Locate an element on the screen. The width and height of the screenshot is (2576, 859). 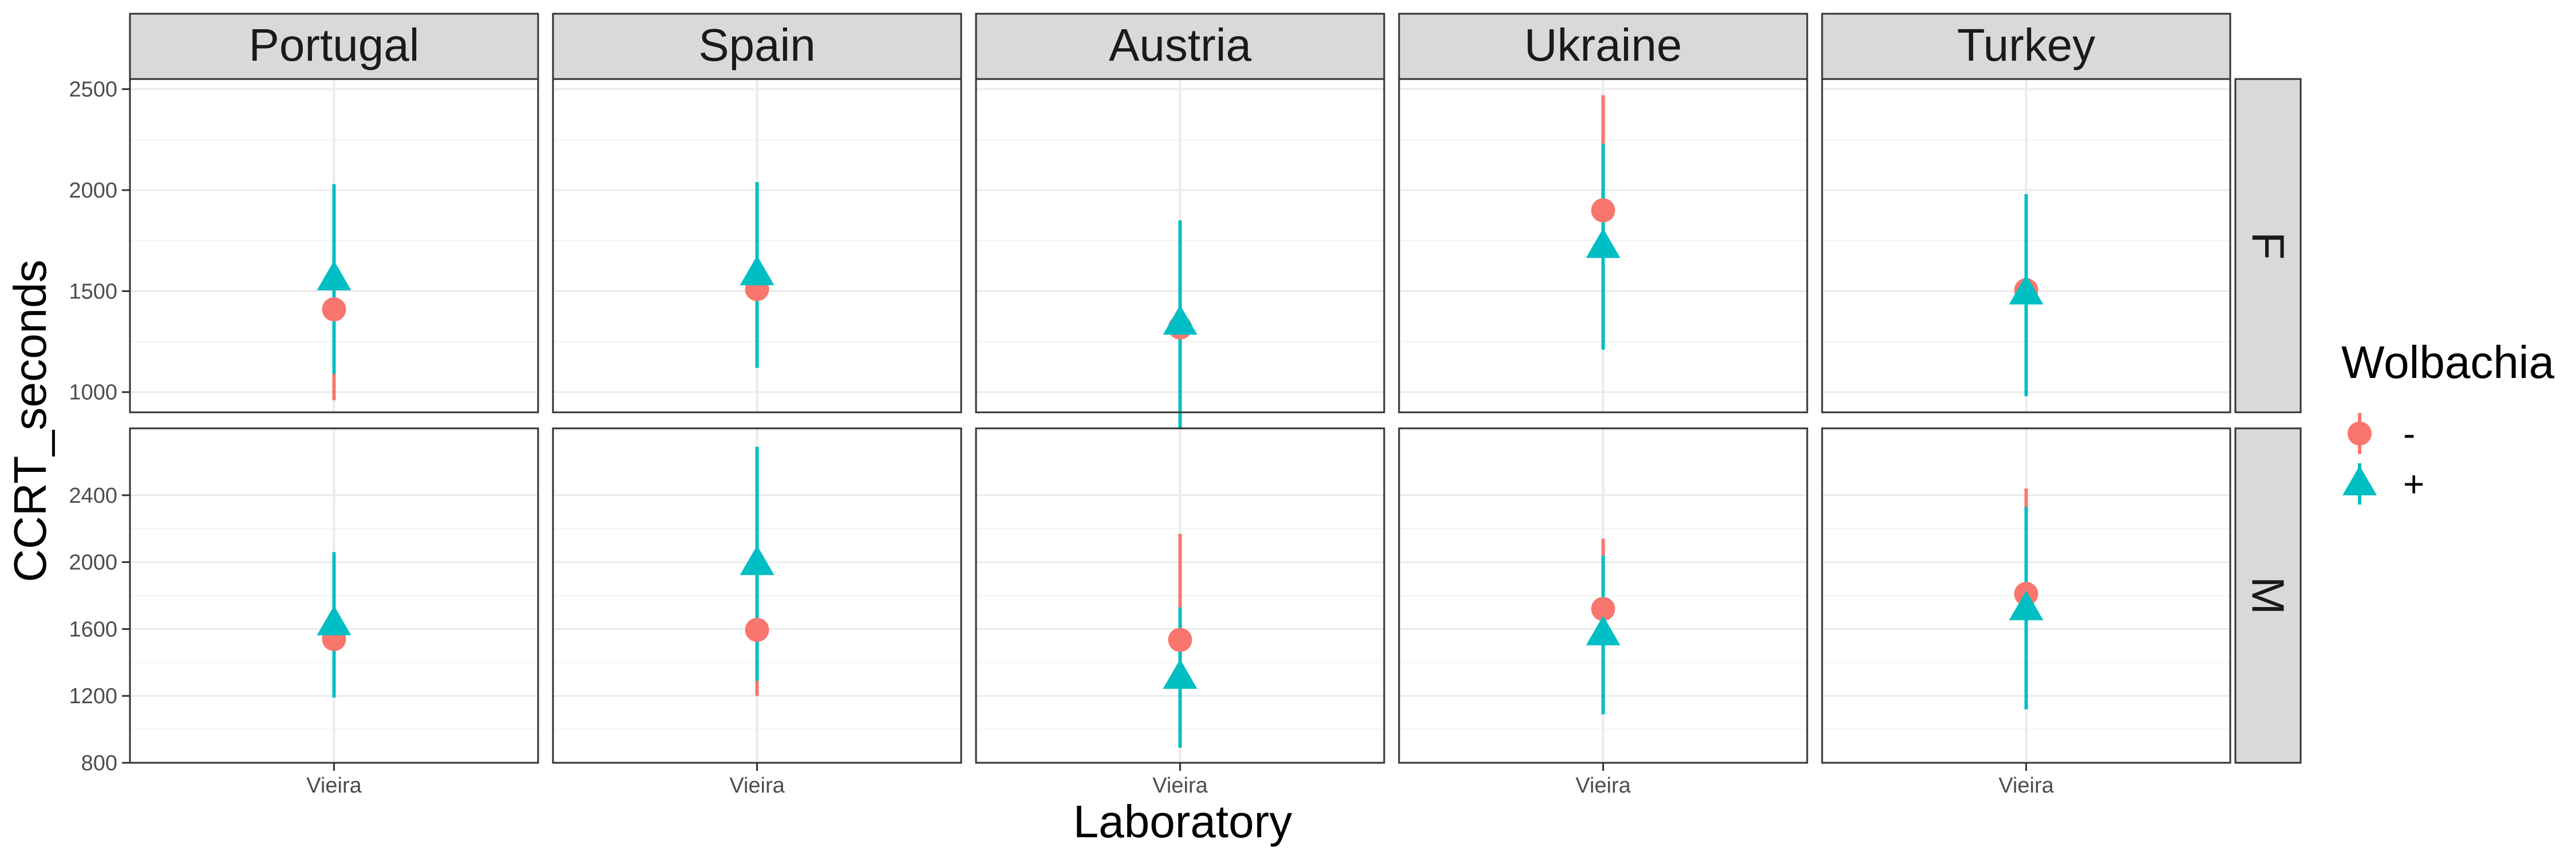
y-tick-label: 1000 is located at coordinates (93, 393).